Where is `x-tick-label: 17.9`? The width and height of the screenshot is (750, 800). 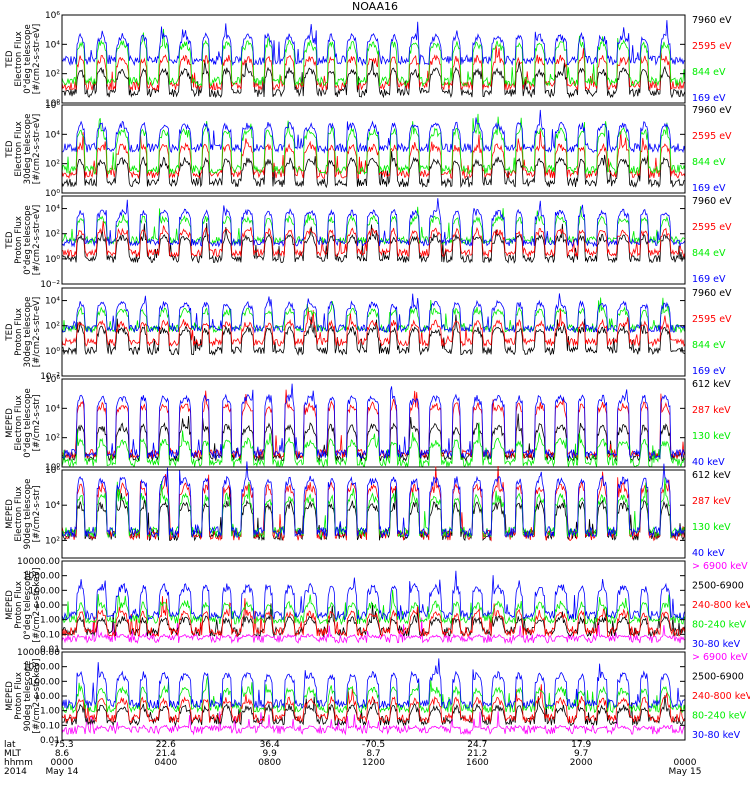
x-tick-label: 17.9 is located at coordinates (581, 745).